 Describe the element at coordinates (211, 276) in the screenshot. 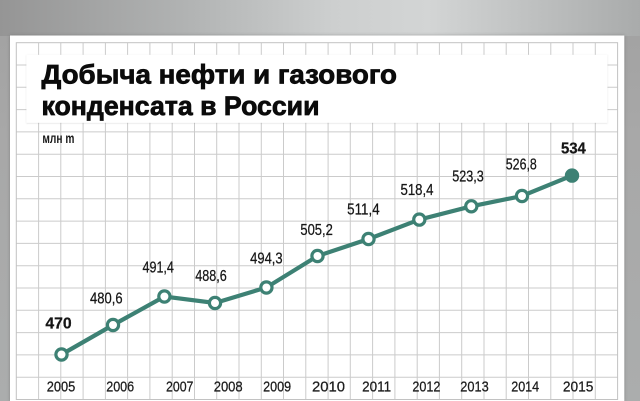

I see `svg-text: 488,6` at that location.